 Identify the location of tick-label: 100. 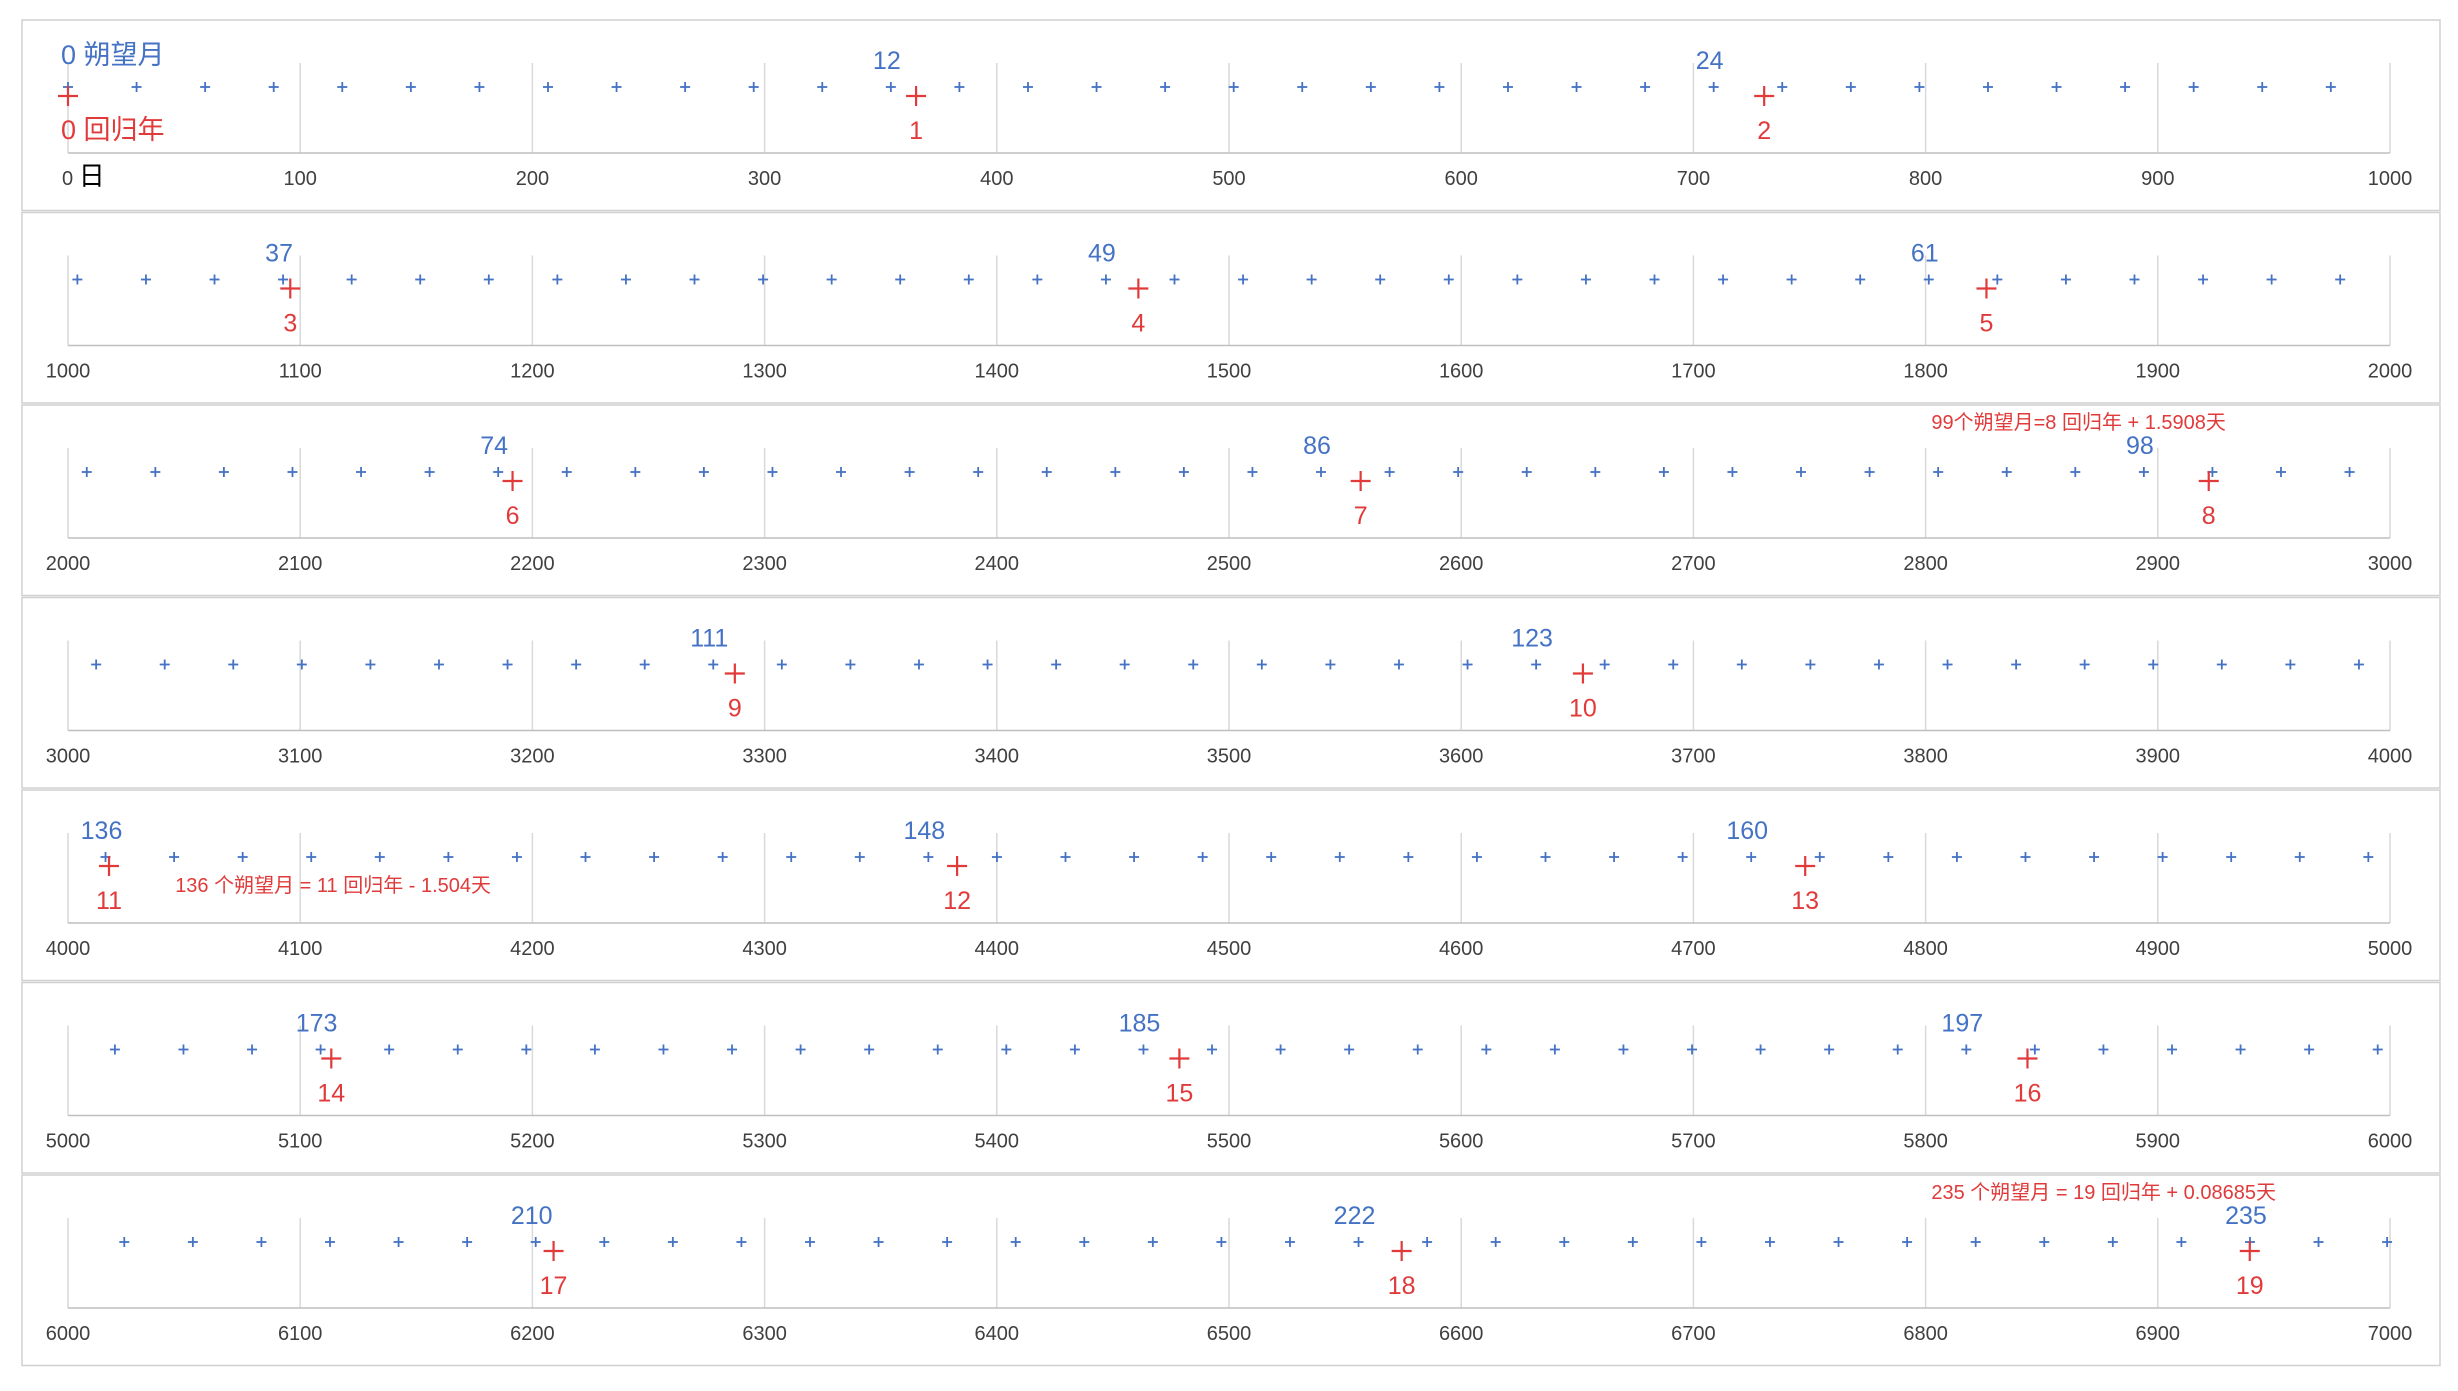
(300, 179).